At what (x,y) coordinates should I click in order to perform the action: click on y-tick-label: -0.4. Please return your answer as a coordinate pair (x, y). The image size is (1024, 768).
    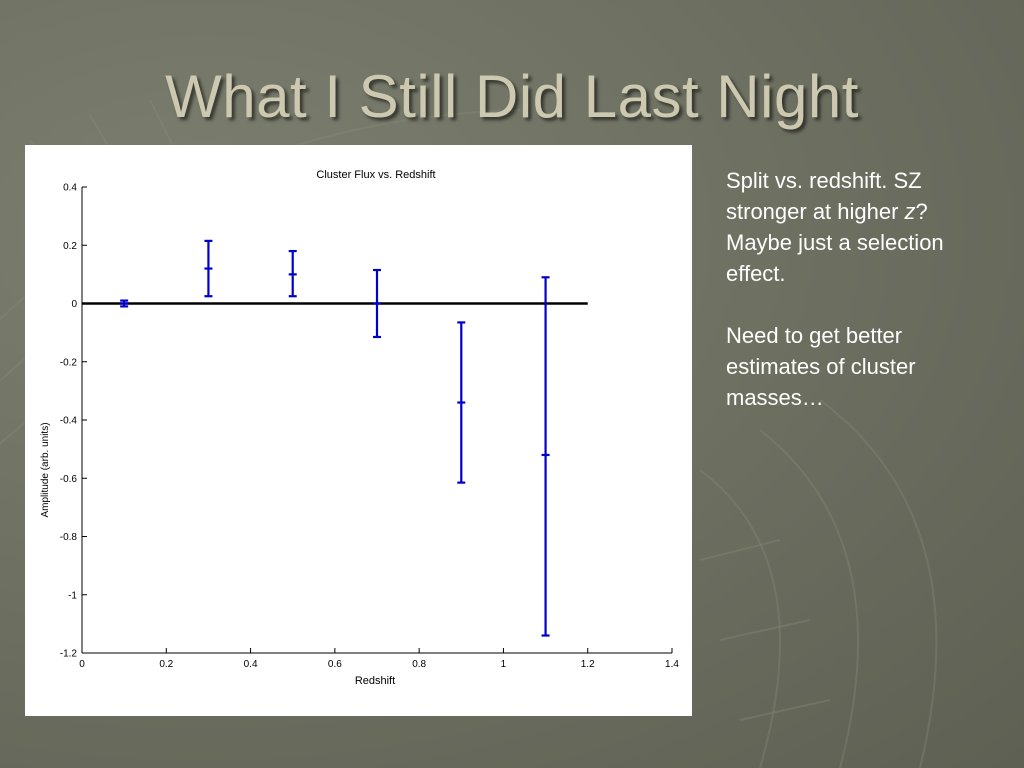
    Looking at the image, I should click on (69, 421).